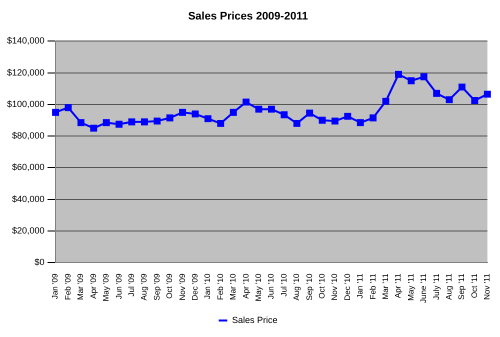 Image resolution: width=500 pixels, height=337 pixels. I want to click on x-tick-label: Jan '10, so click(207, 286).